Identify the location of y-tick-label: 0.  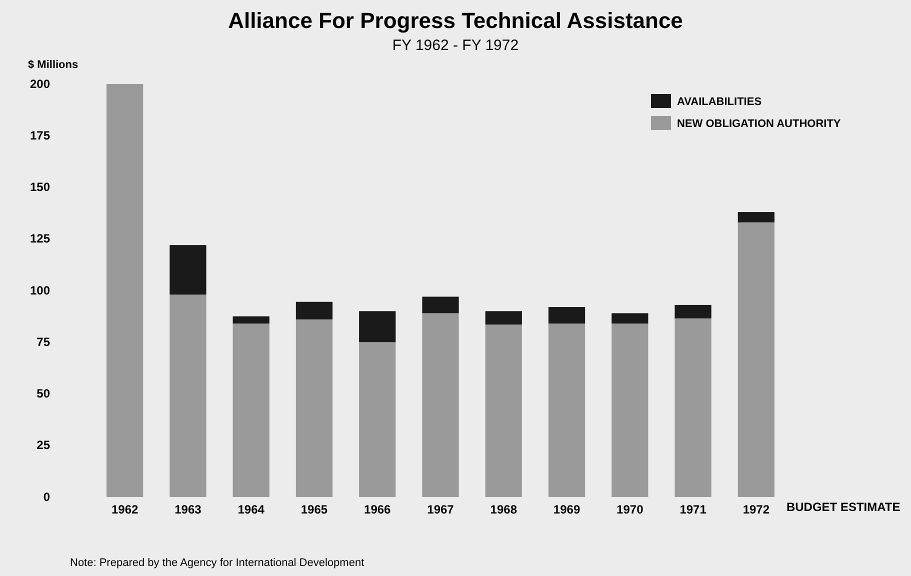
(46, 497).